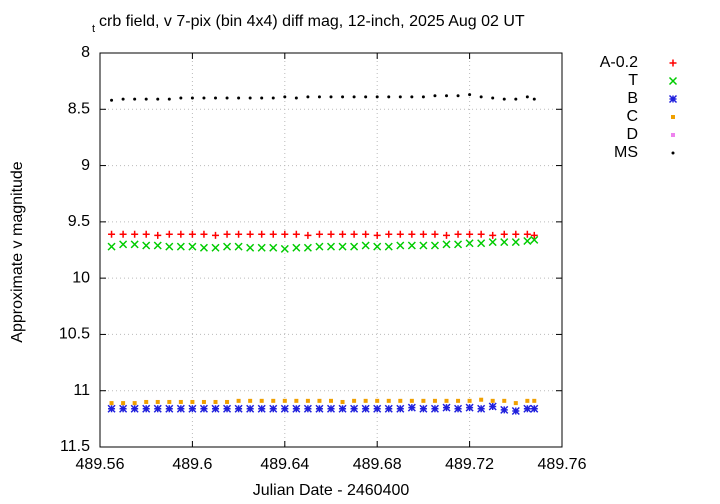 The image size is (720, 504). What do you see at coordinates (79, 109) in the screenshot?
I see `y-tick-label: 8.5` at bounding box center [79, 109].